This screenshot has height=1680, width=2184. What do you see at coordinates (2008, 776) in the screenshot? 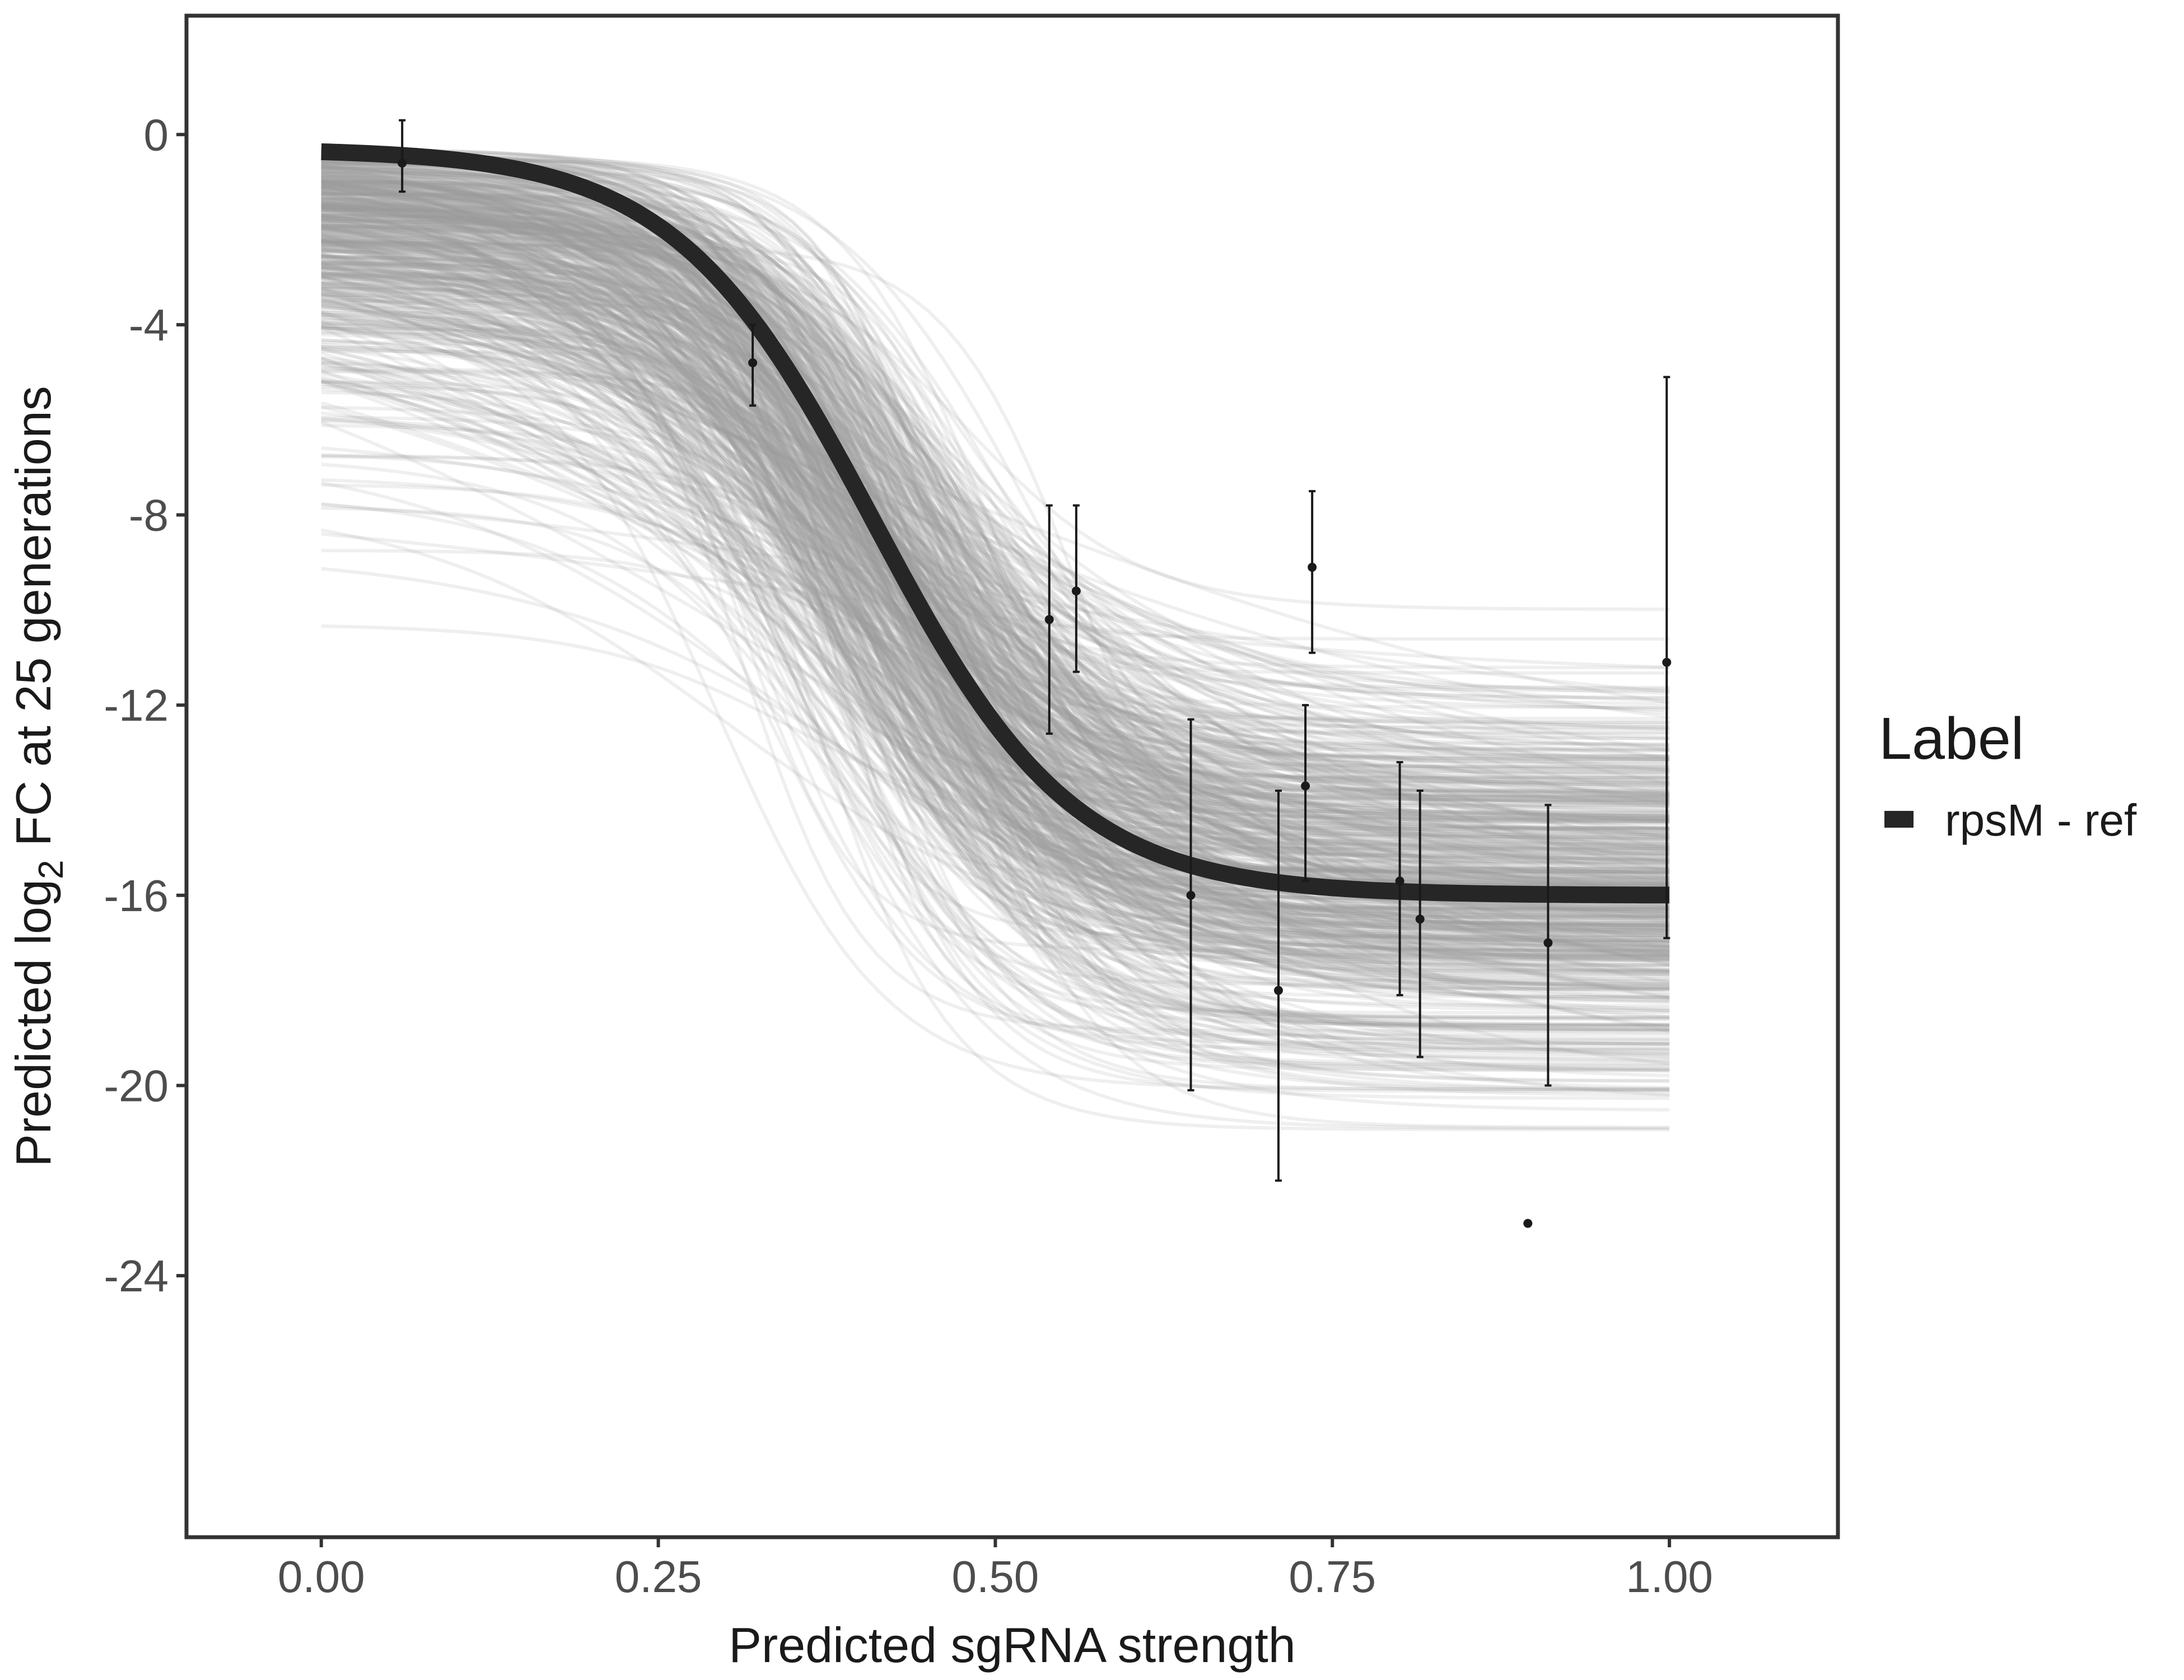
I see `legend: Label rpsM - ref` at bounding box center [2008, 776].